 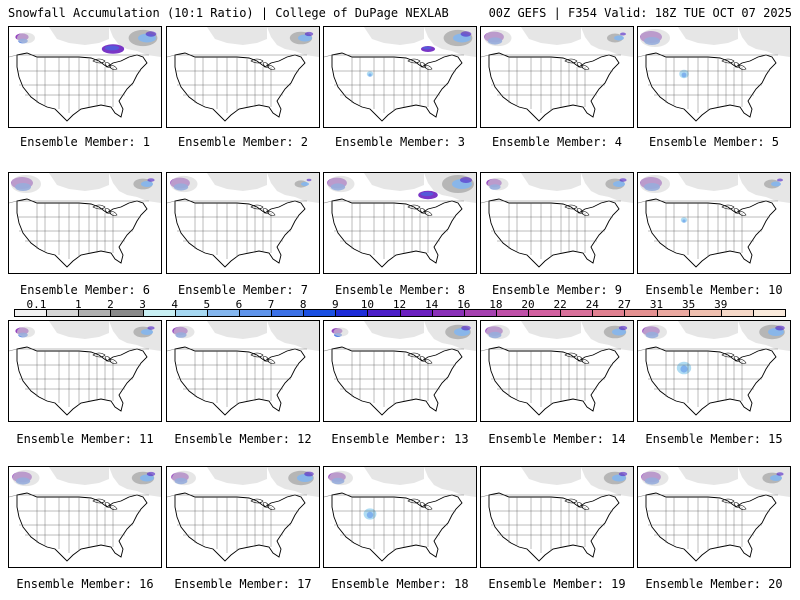 What do you see at coordinates (303, 304) in the screenshot?
I see `color-scale-label: 8` at bounding box center [303, 304].